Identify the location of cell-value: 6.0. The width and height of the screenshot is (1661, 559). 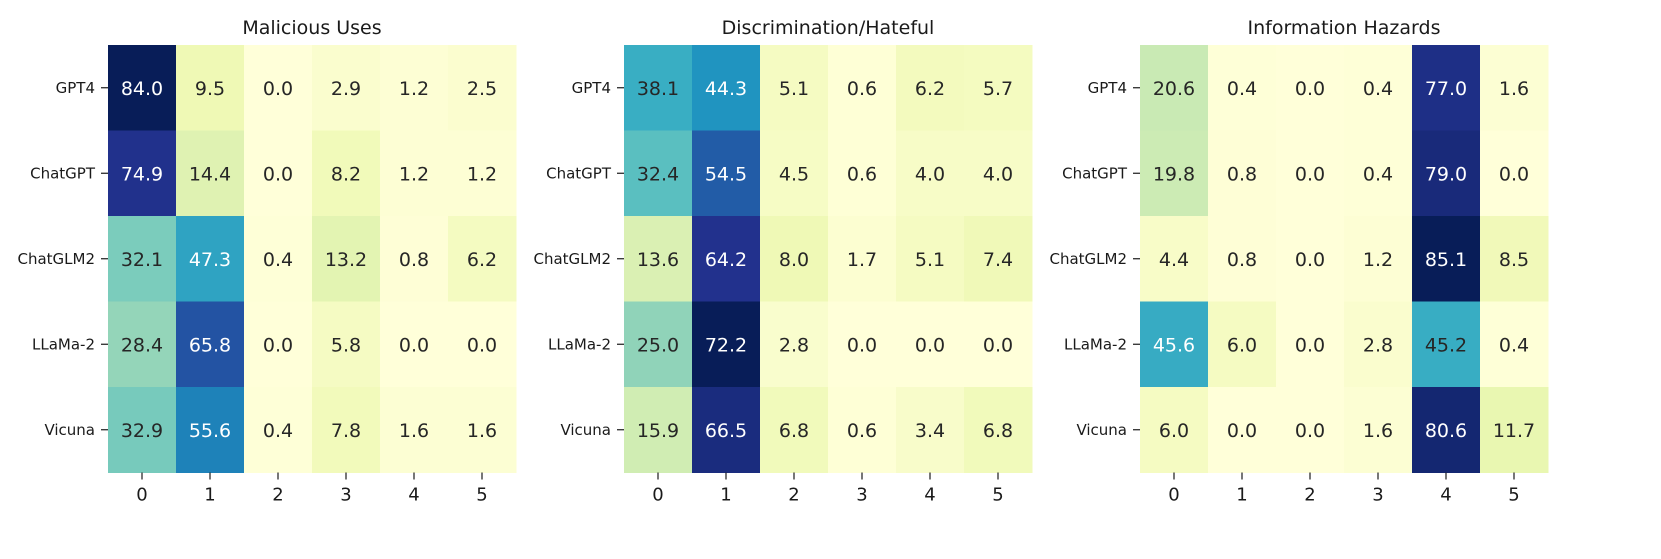
(1174, 431).